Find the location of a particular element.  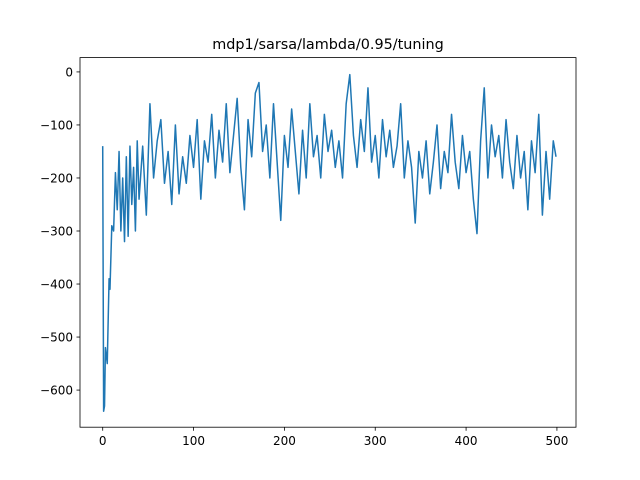

y-tick-label: −300 is located at coordinates (56, 231).